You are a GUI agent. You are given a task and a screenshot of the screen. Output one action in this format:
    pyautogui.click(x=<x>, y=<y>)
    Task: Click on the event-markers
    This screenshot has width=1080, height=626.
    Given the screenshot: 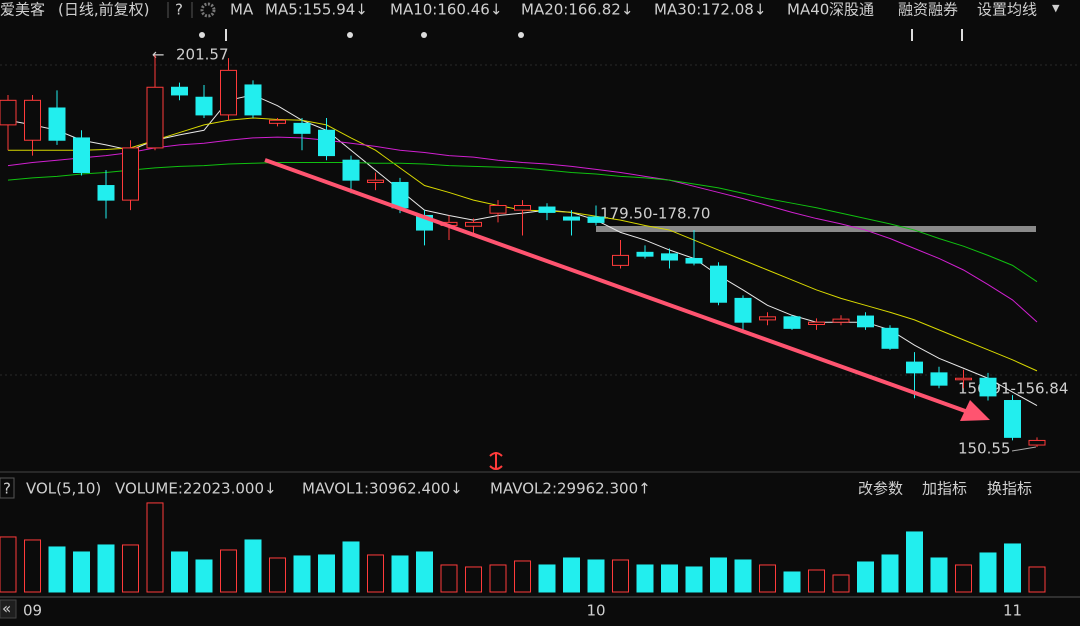 What is the action you would take?
    pyautogui.click(x=581, y=35)
    